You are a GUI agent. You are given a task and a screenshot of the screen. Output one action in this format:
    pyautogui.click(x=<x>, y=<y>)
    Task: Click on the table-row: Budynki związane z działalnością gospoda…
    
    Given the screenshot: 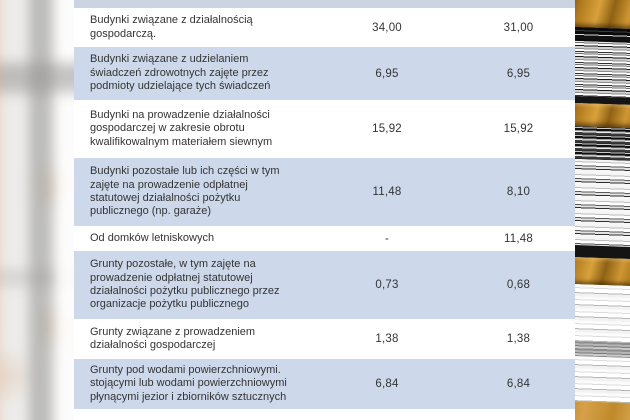 What is the action you would take?
    pyautogui.click(x=324, y=27)
    